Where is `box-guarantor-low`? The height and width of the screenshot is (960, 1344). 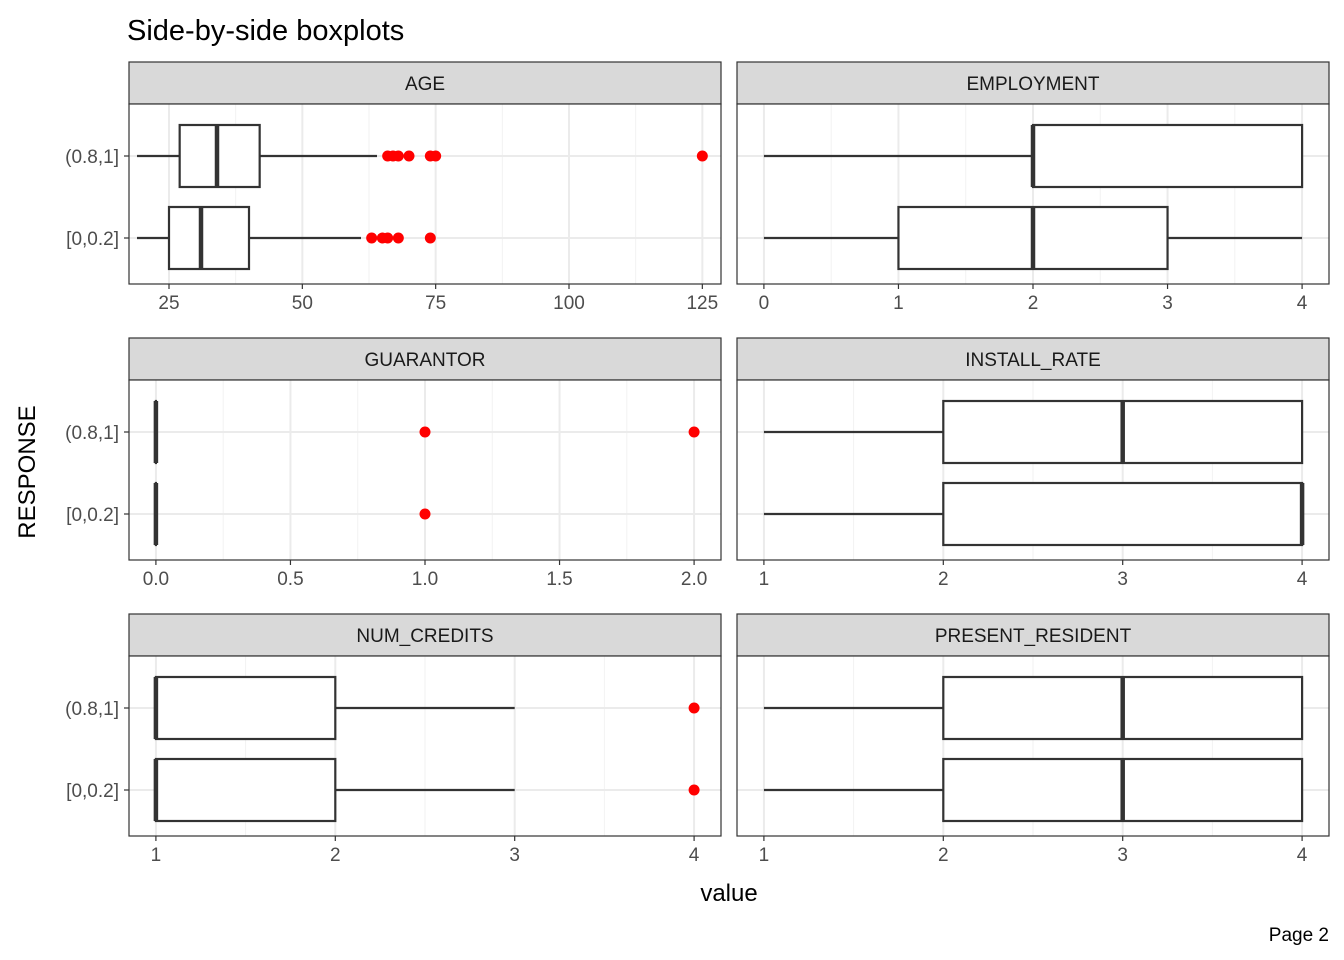 box-guarantor-low is located at coordinates (292, 514).